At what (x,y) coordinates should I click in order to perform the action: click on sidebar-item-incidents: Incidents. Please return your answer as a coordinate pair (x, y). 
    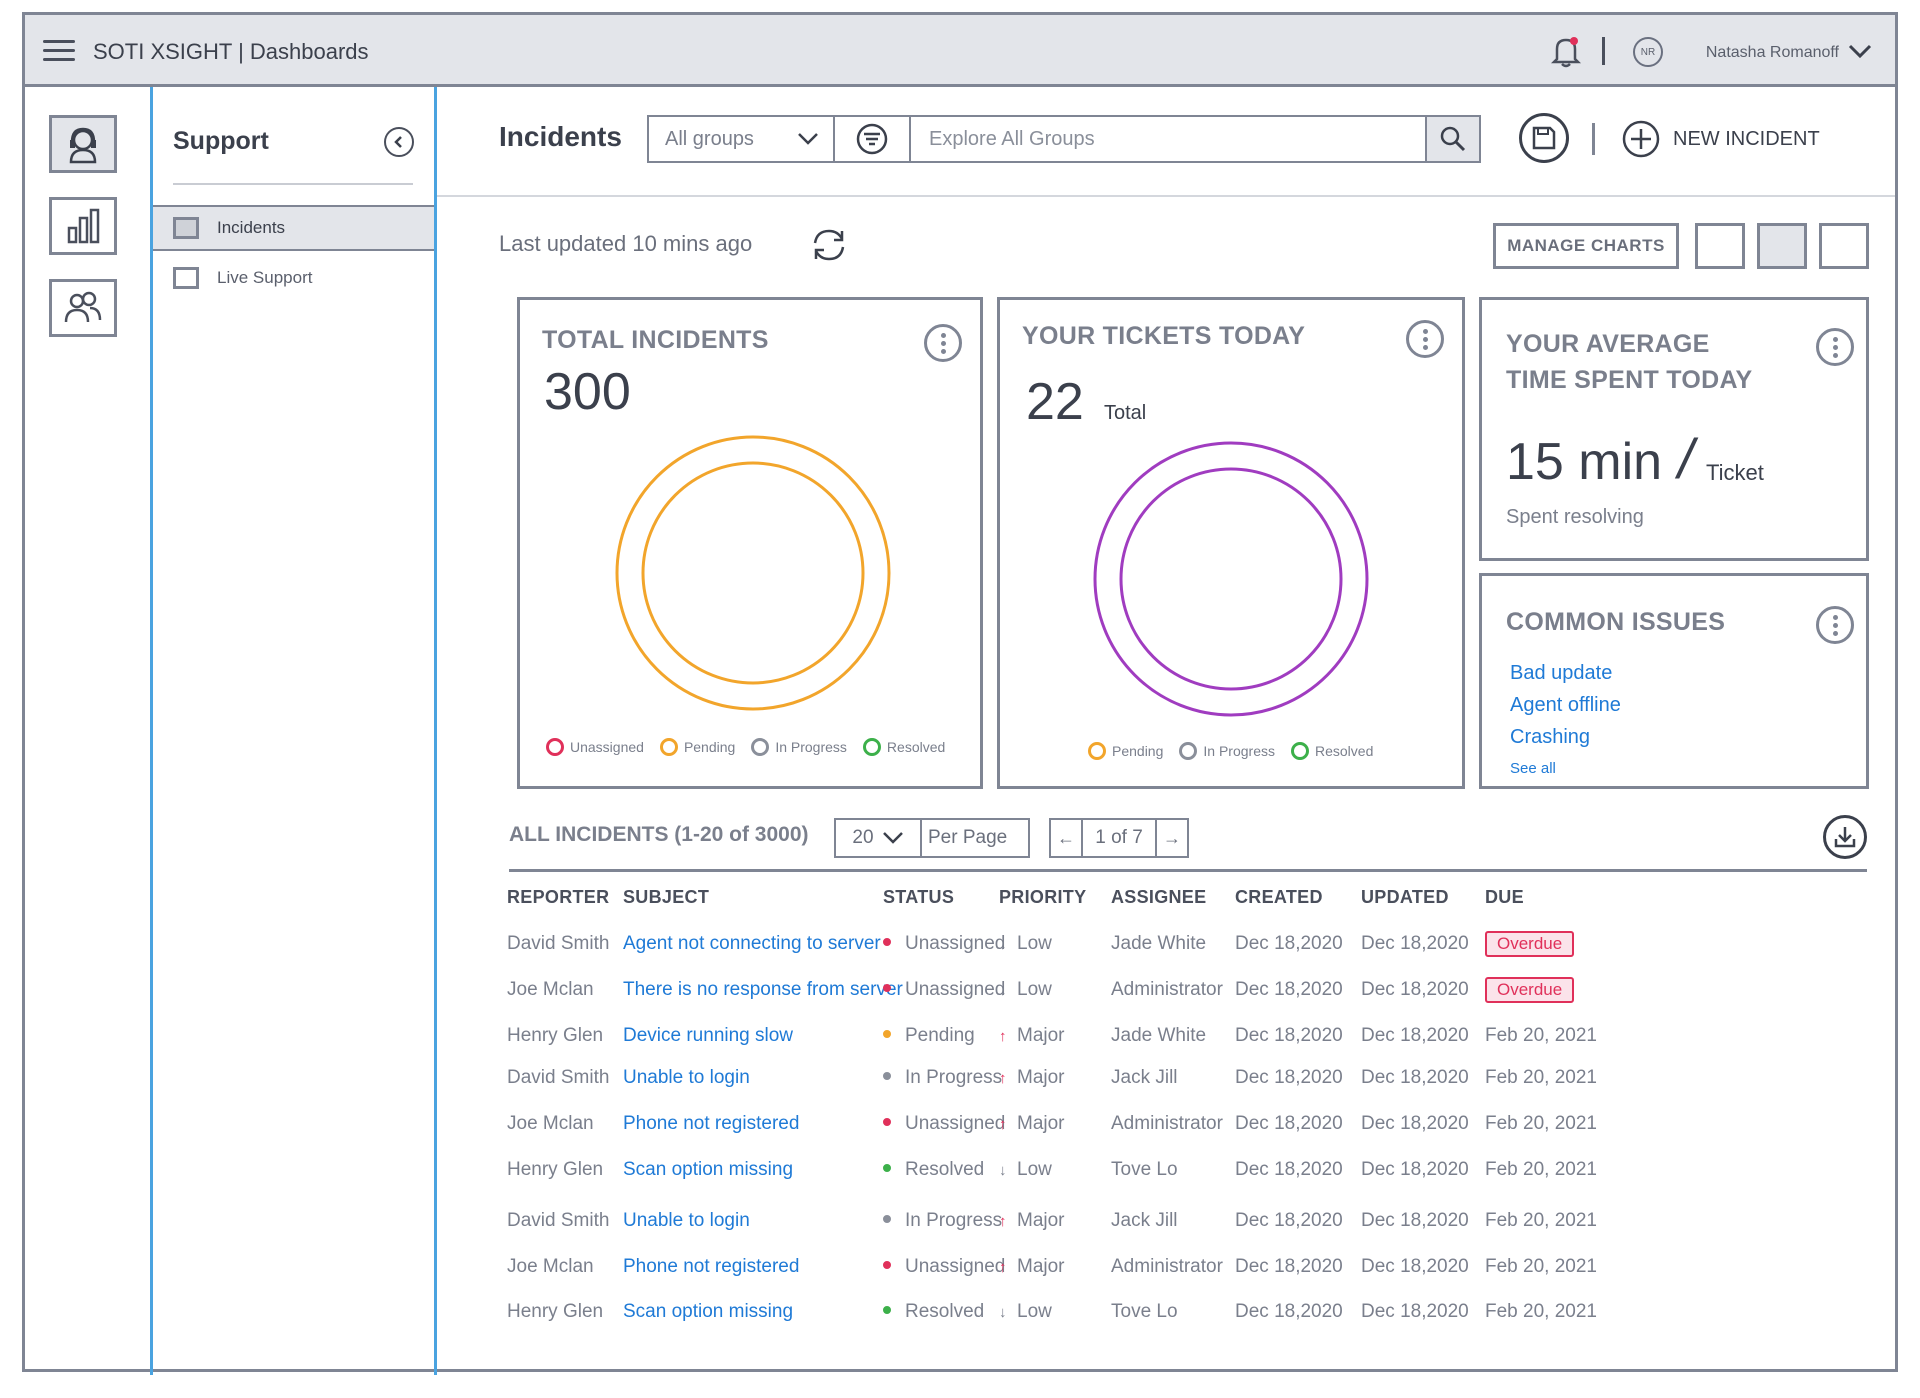
    Looking at the image, I should click on (293, 228).